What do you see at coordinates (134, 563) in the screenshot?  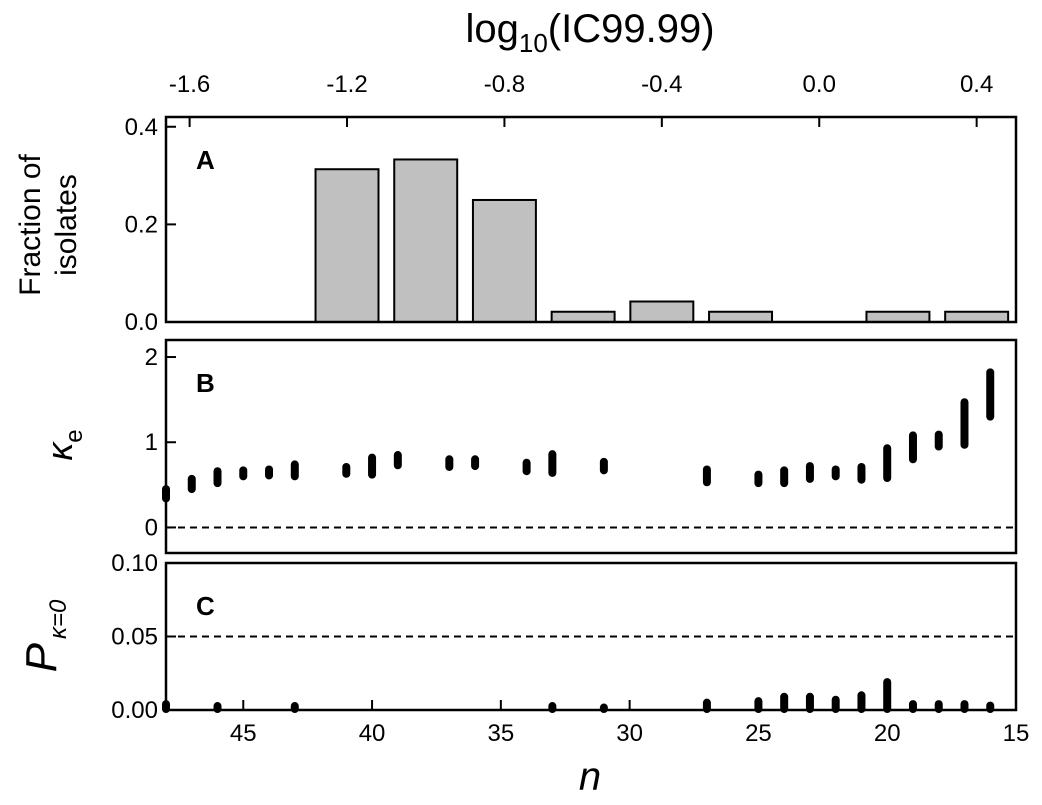 I see `panel-c-ytick-label: 0.10` at bounding box center [134, 563].